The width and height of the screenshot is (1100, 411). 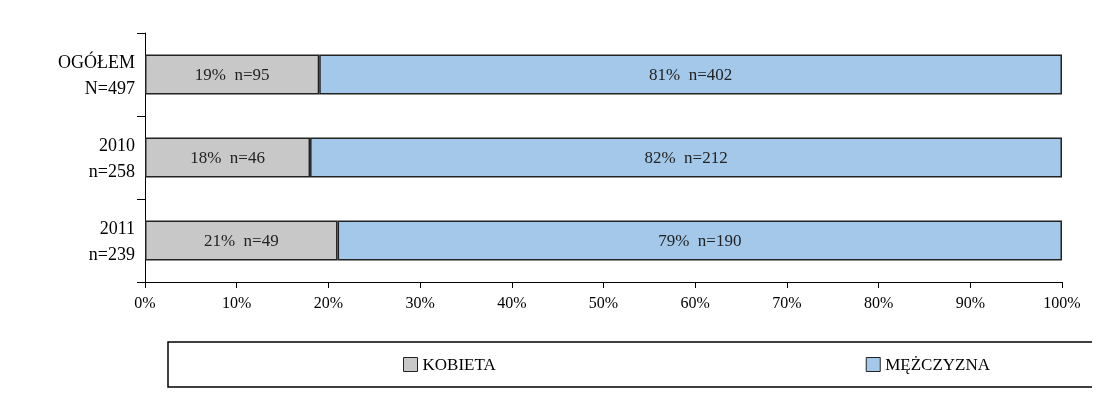 I want to click on x-tick-label: 100%, so click(x=1062, y=302).